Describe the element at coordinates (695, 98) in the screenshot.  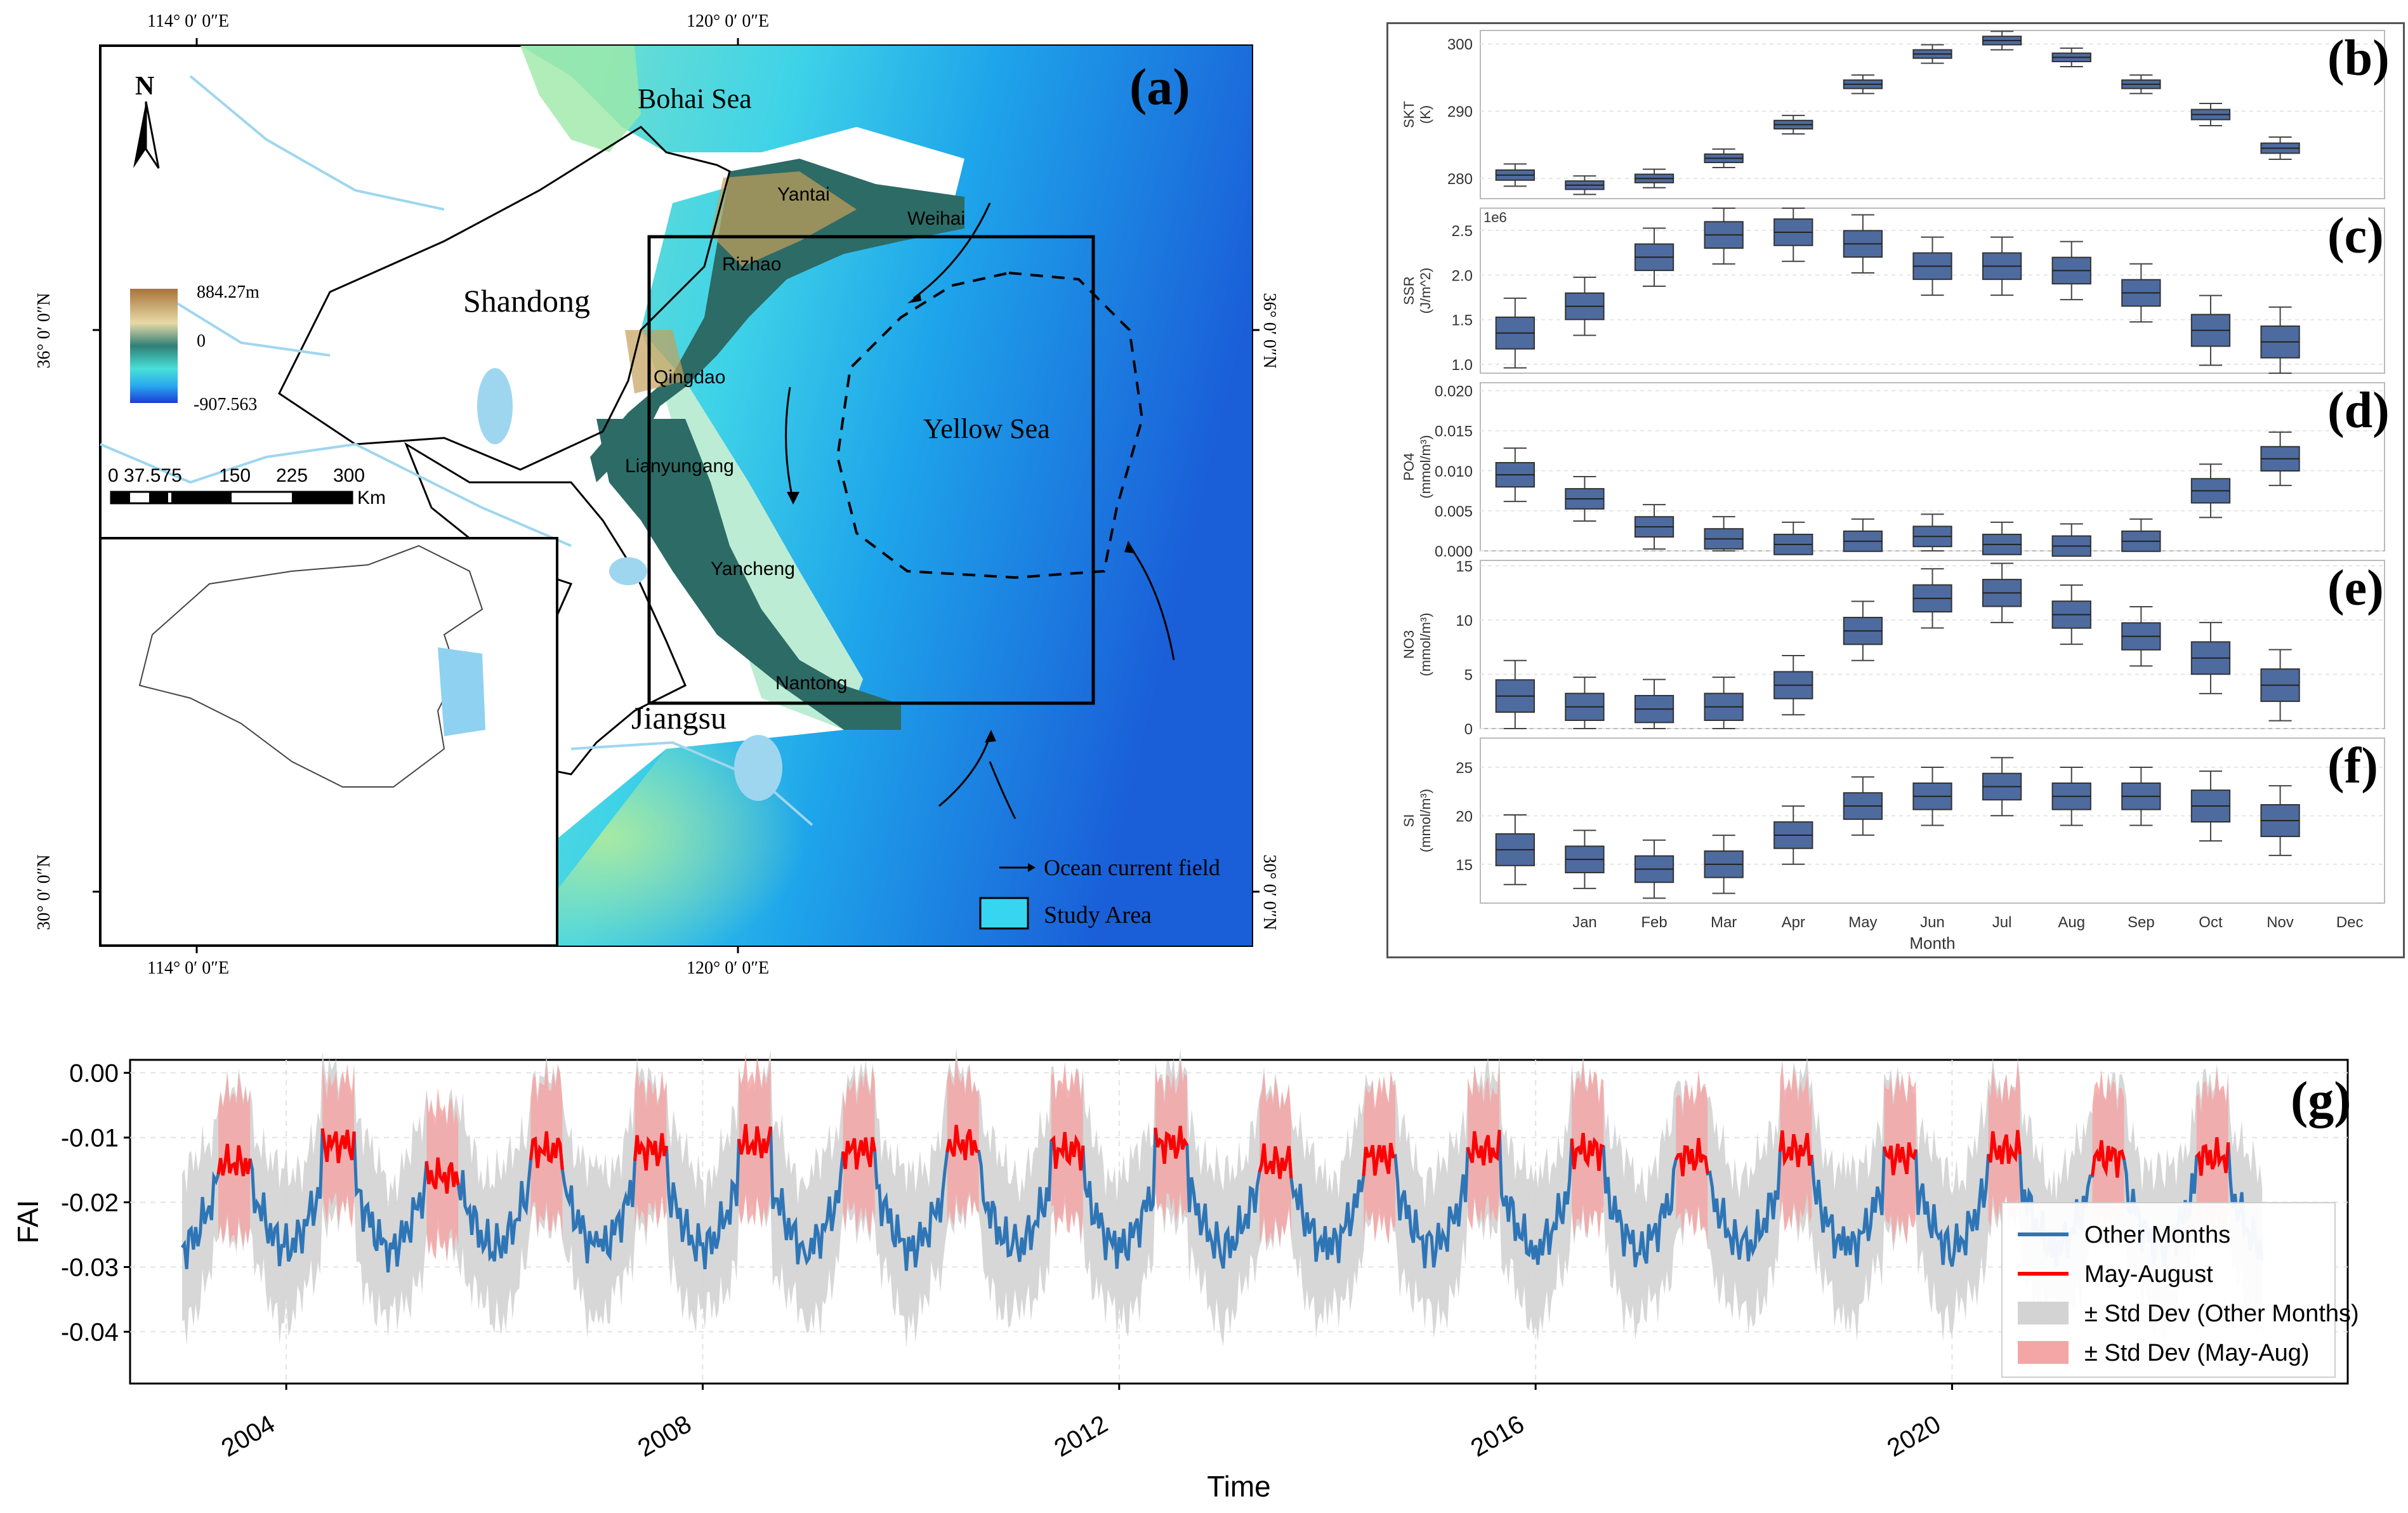
I see `bohai-sea-label: Bohai Sea` at that location.